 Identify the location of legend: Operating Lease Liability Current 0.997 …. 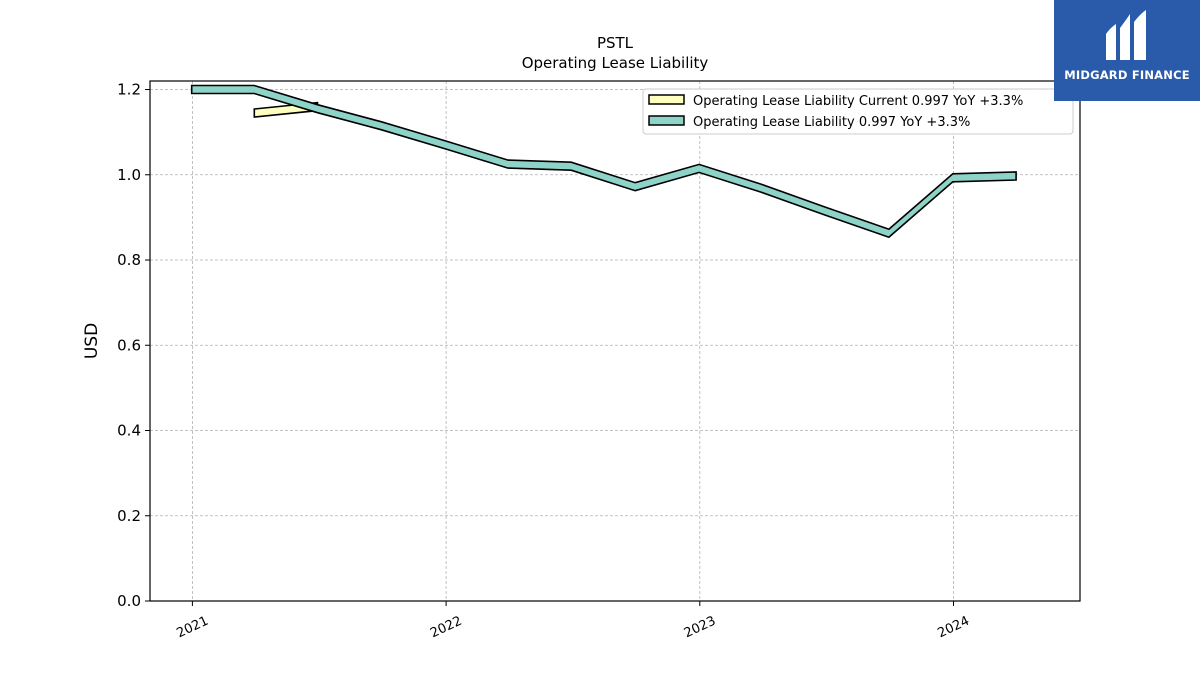
(858, 111).